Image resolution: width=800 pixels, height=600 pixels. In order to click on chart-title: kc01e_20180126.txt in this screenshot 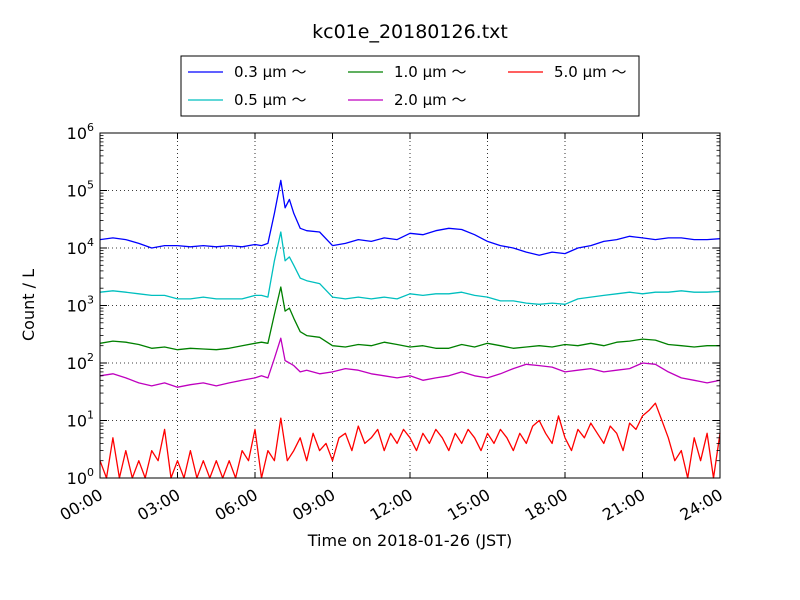, I will do `click(410, 32)`.